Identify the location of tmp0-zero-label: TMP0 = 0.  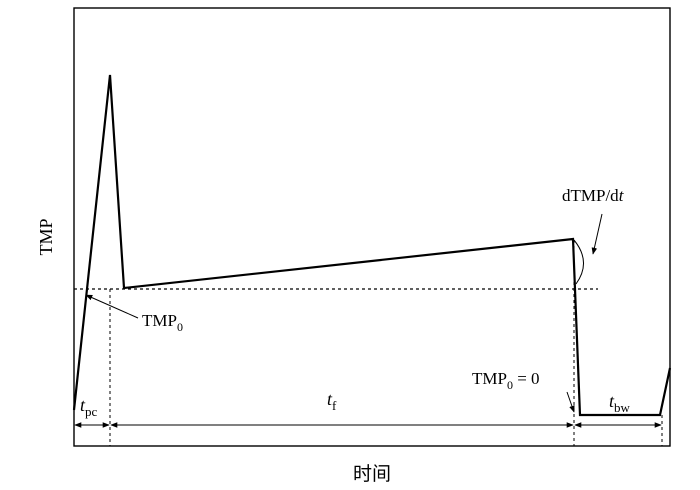
(506, 380).